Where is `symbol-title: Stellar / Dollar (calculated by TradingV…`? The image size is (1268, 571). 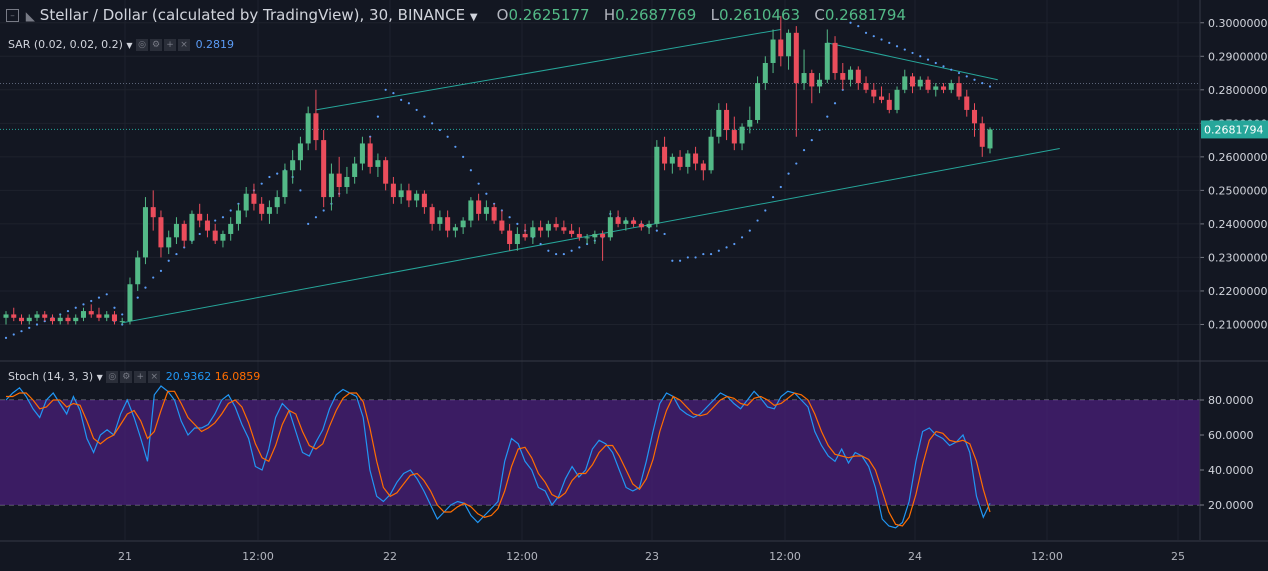
symbol-title: Stellar / Dollar (calculated by TradingV… is located at coordinates (252, 15).